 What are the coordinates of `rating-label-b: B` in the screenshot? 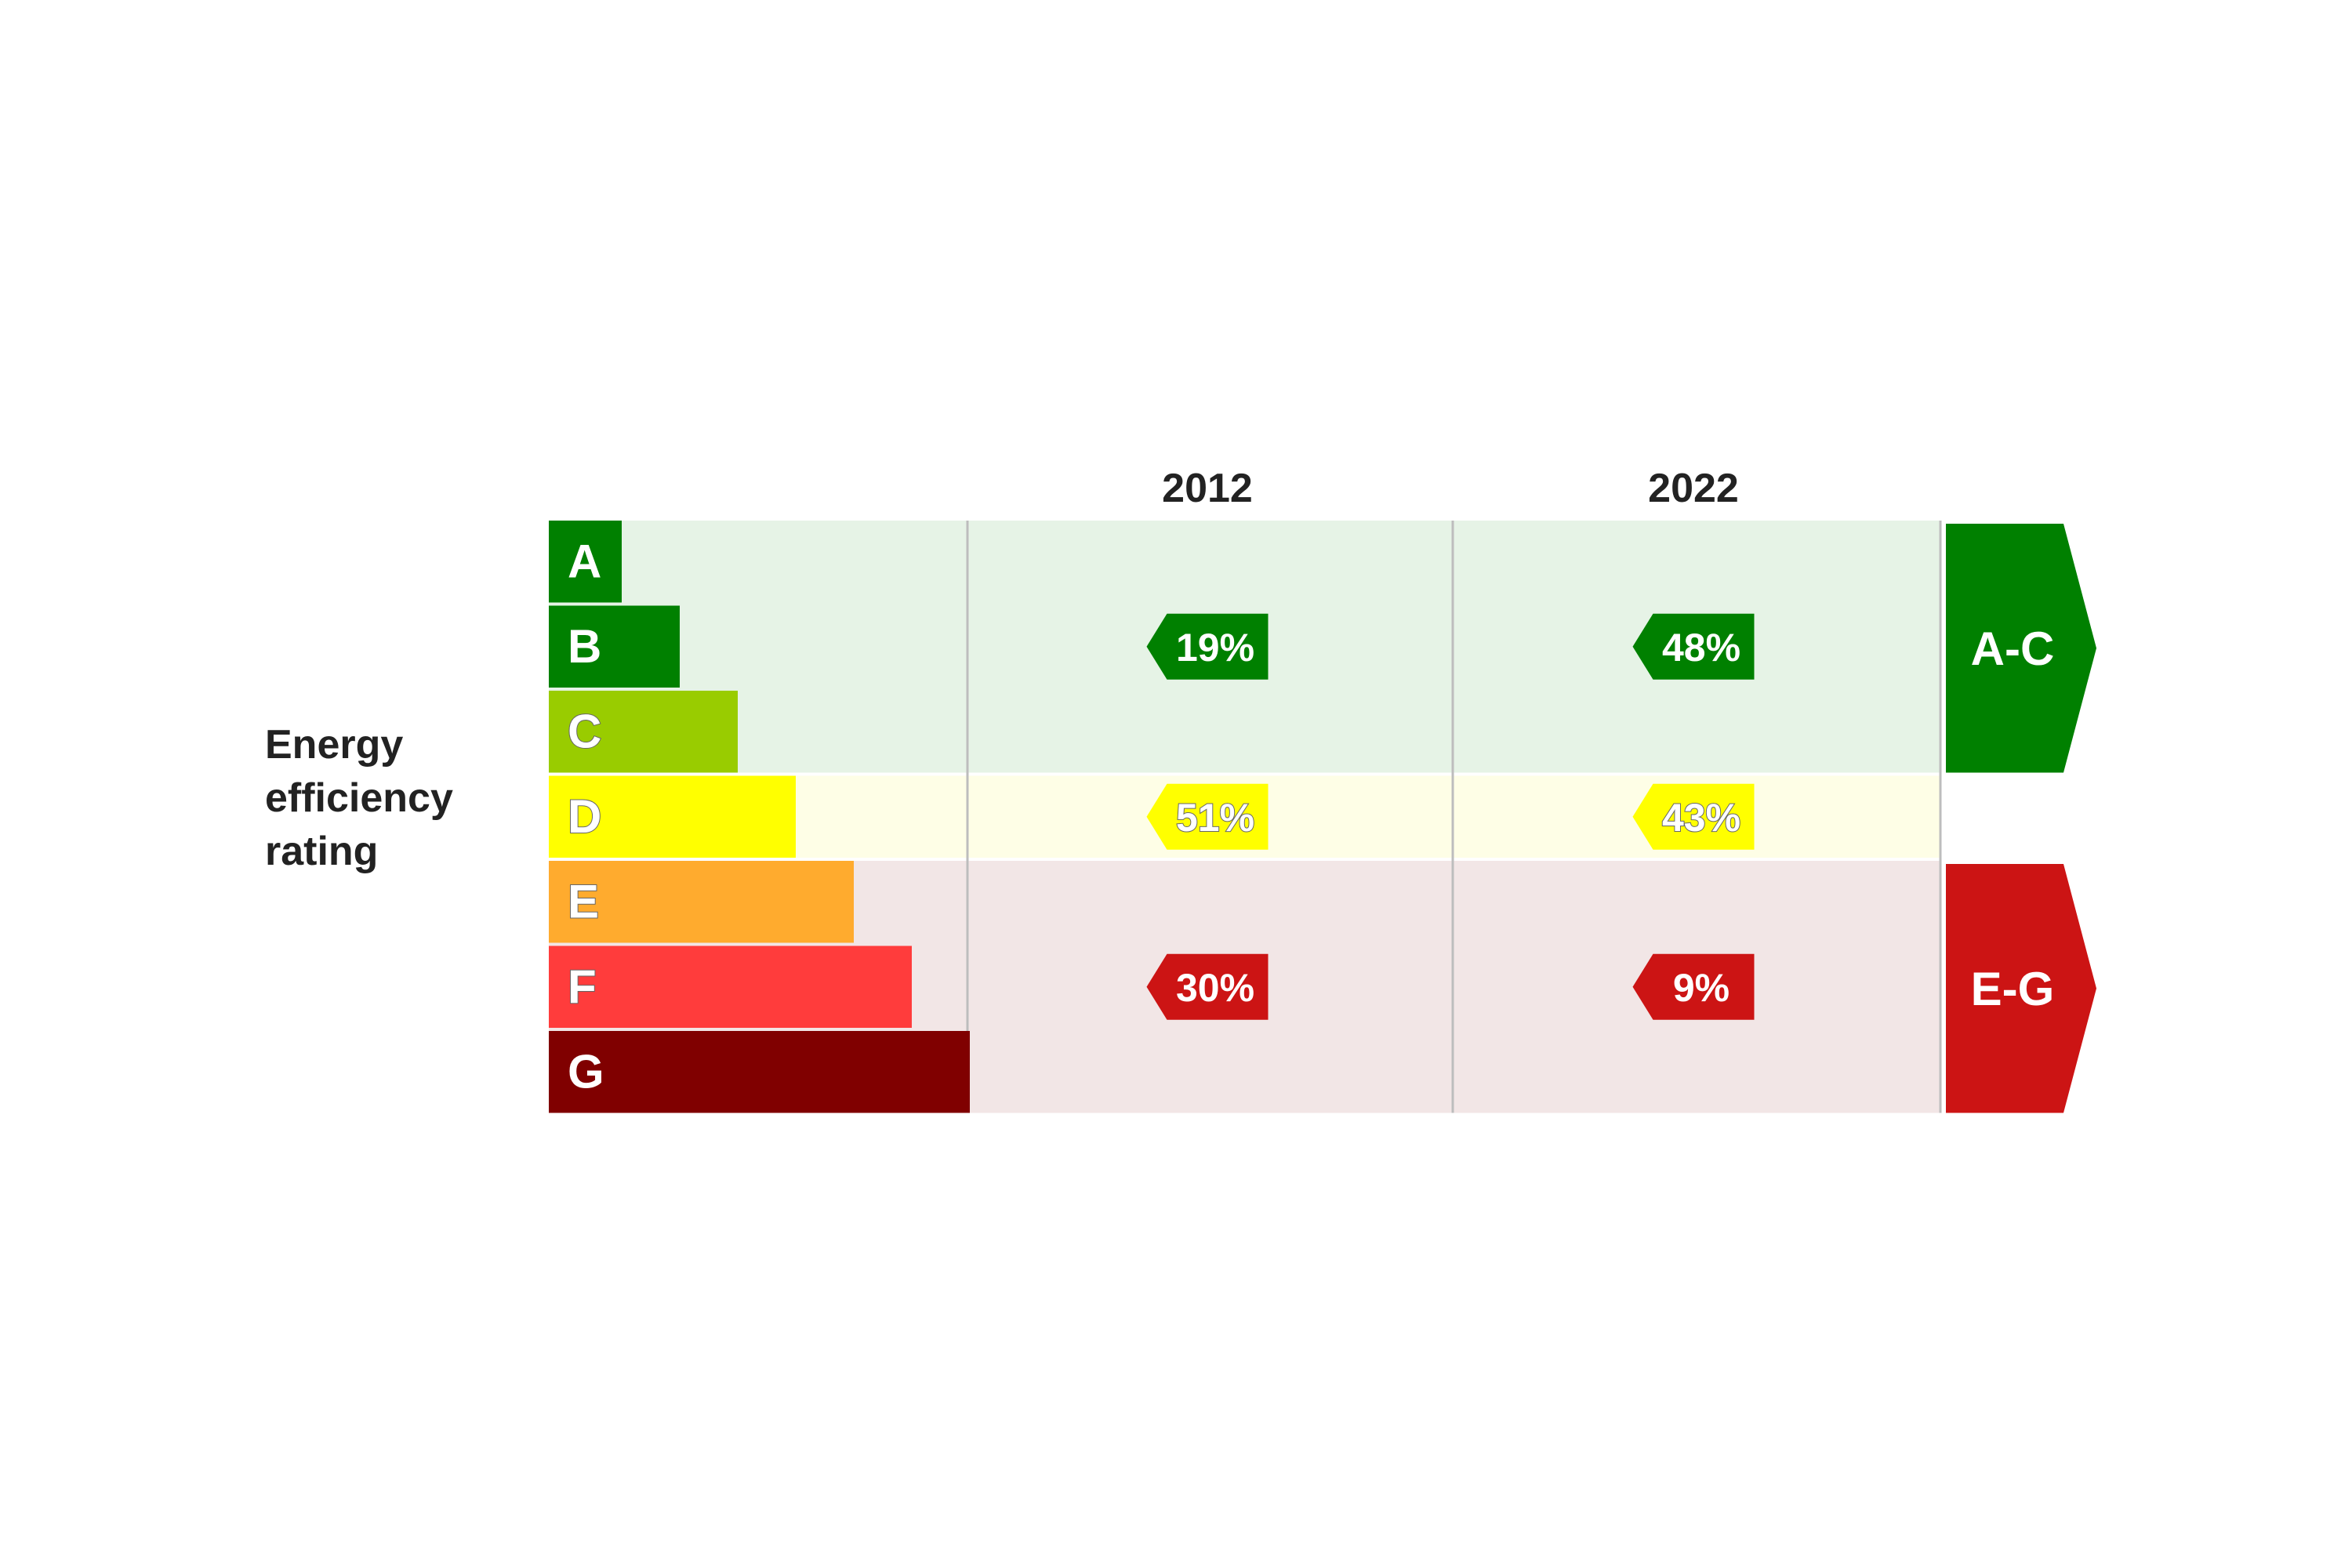 It's located at (584, 646).